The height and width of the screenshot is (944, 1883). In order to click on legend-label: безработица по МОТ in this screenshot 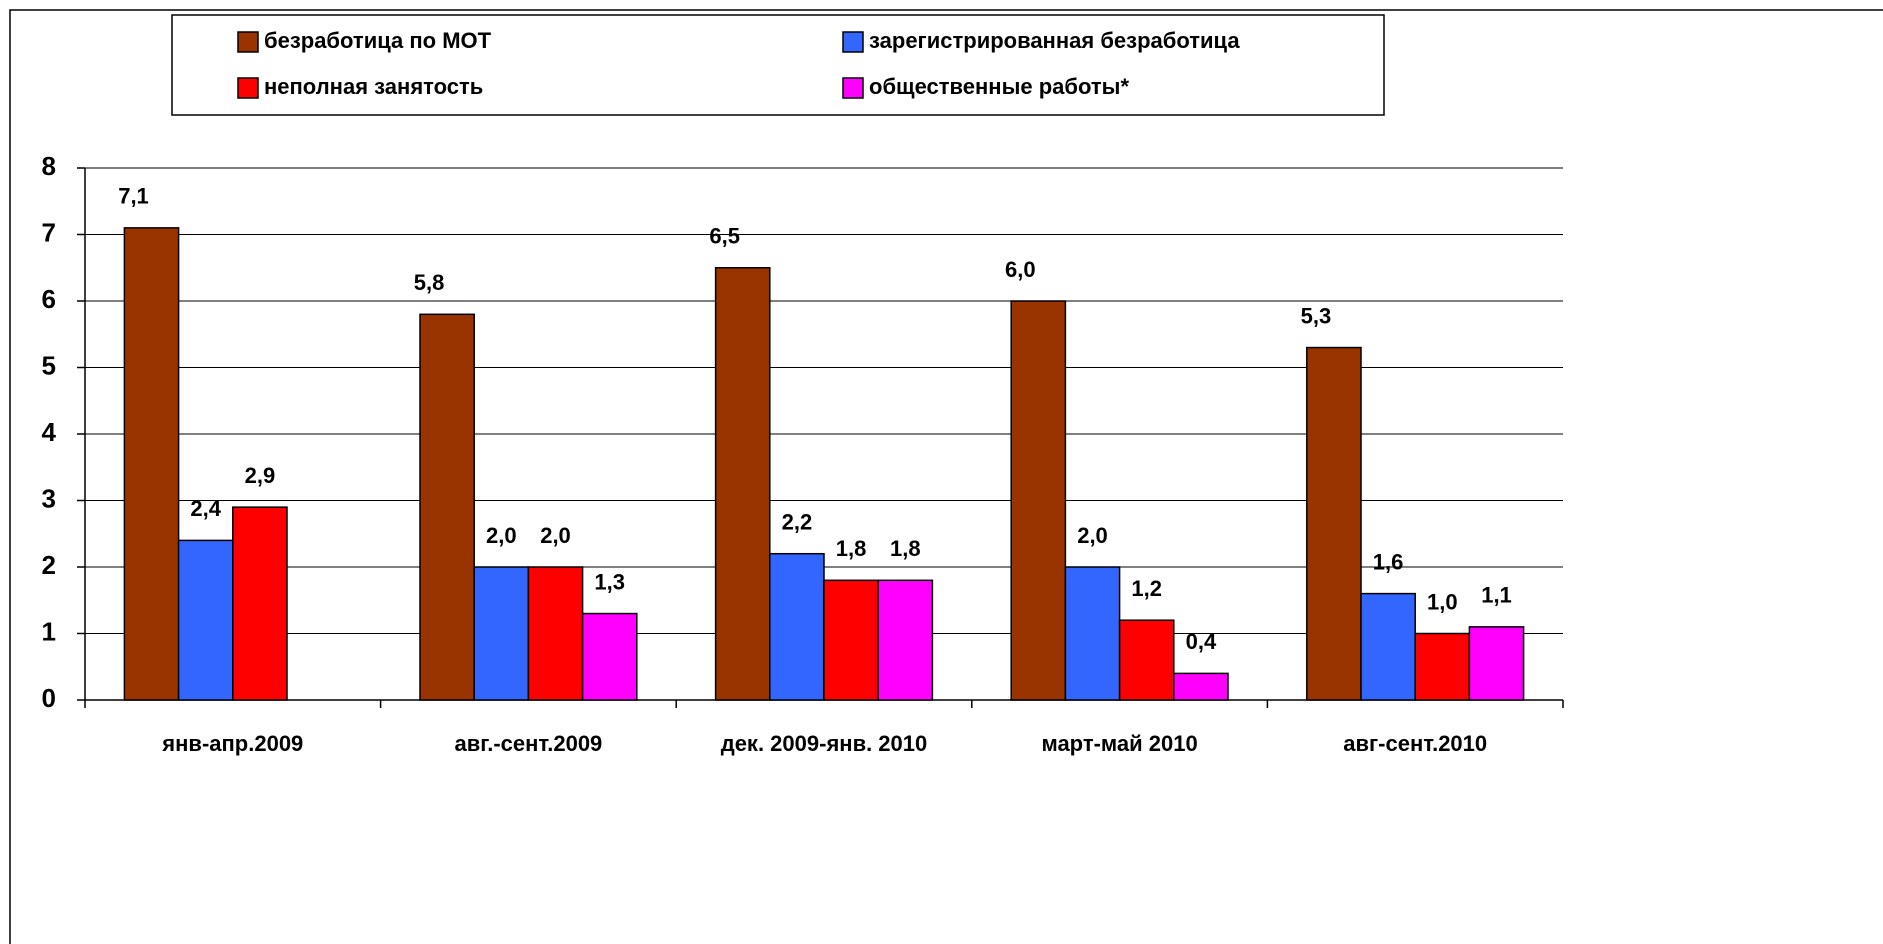, I will do `click(378, 40)`.